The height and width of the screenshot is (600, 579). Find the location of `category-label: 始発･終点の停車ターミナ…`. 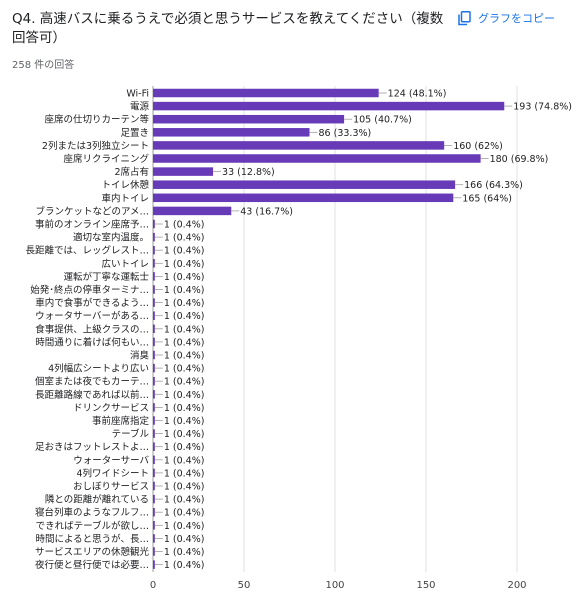

category-label: 始発･終点の停車ターミナ… is located at coordinates (89, 290).